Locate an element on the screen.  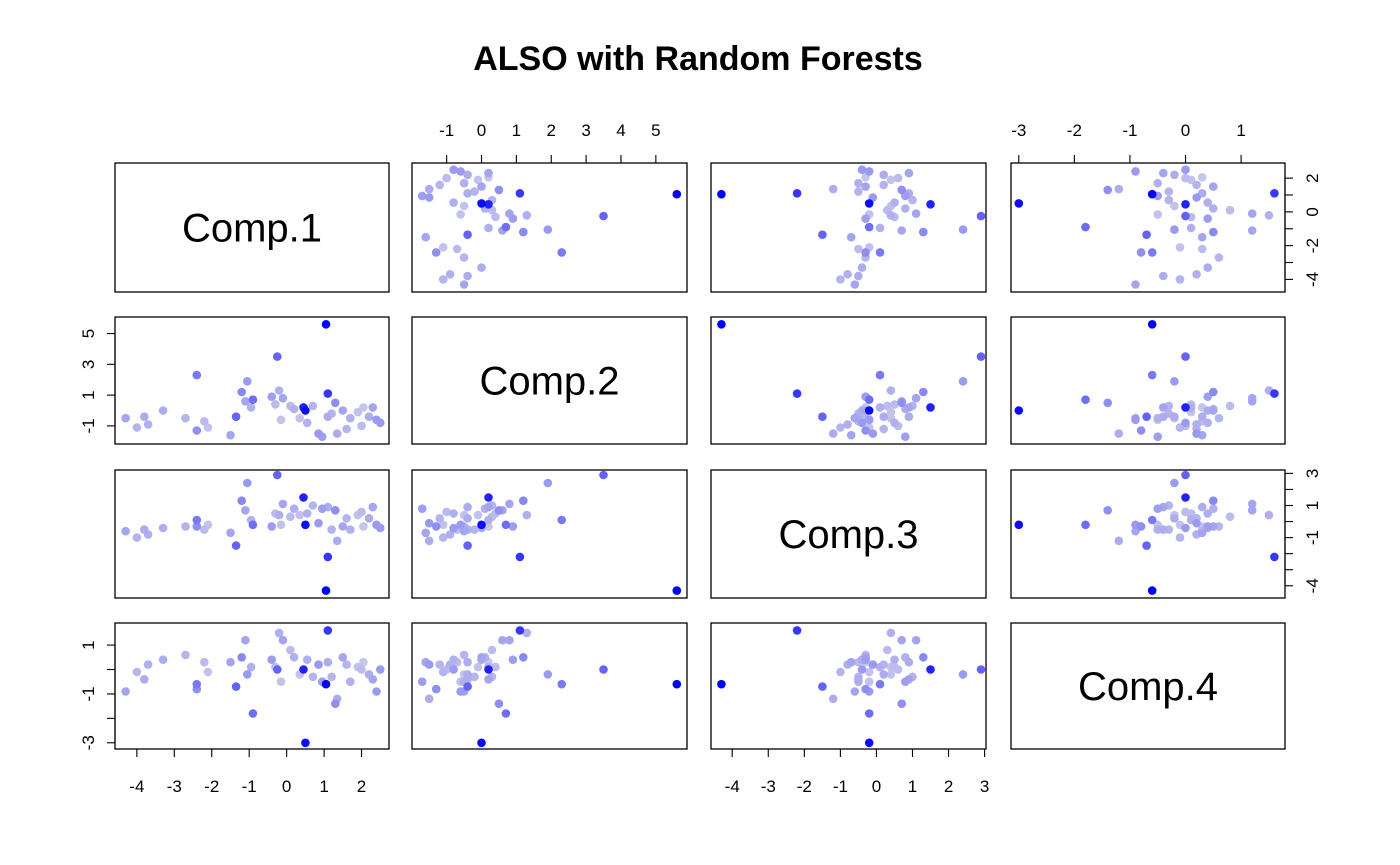
panel-2-2: Comp.2 is located at coordinates (549, 380).